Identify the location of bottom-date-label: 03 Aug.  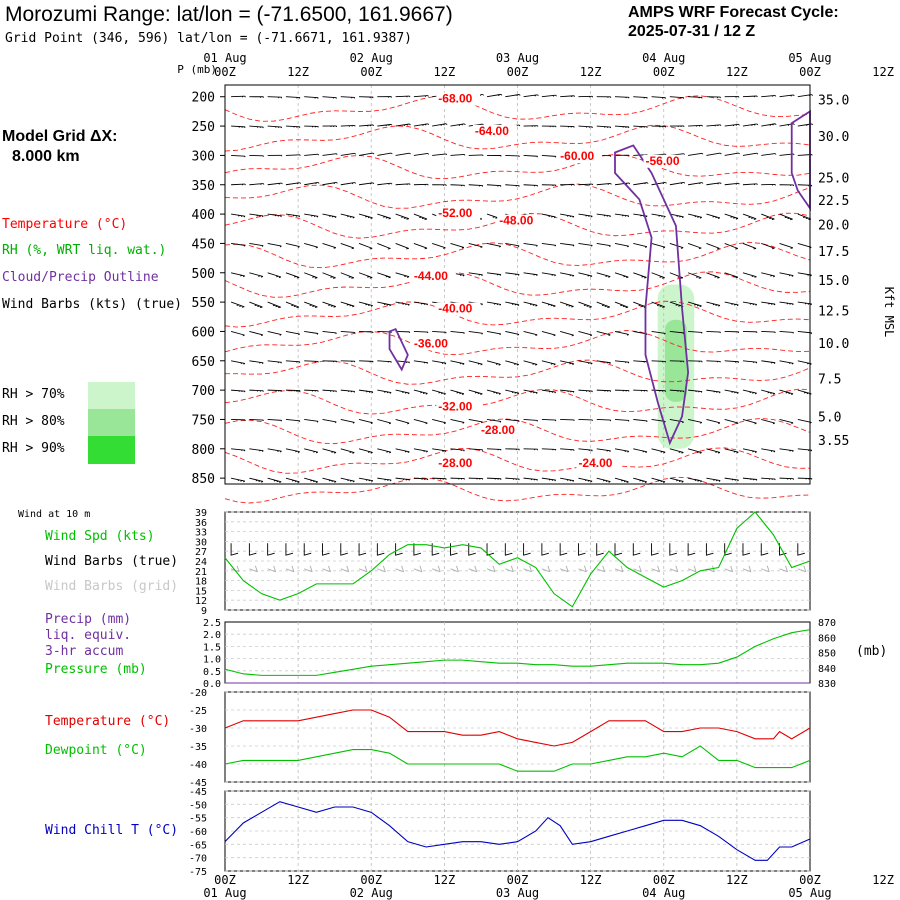
(517, 893).